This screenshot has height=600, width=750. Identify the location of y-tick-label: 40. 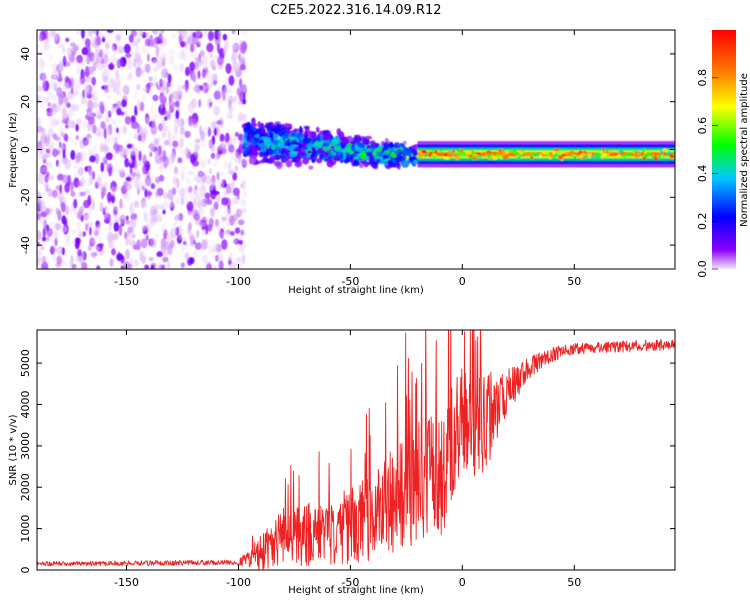
(25, 54).